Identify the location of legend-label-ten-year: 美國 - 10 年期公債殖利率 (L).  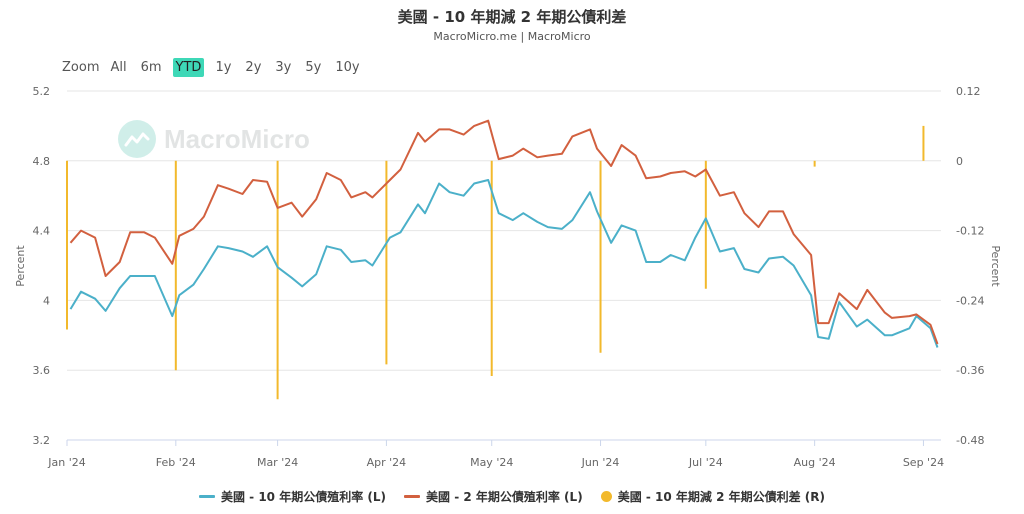
(304, 497).